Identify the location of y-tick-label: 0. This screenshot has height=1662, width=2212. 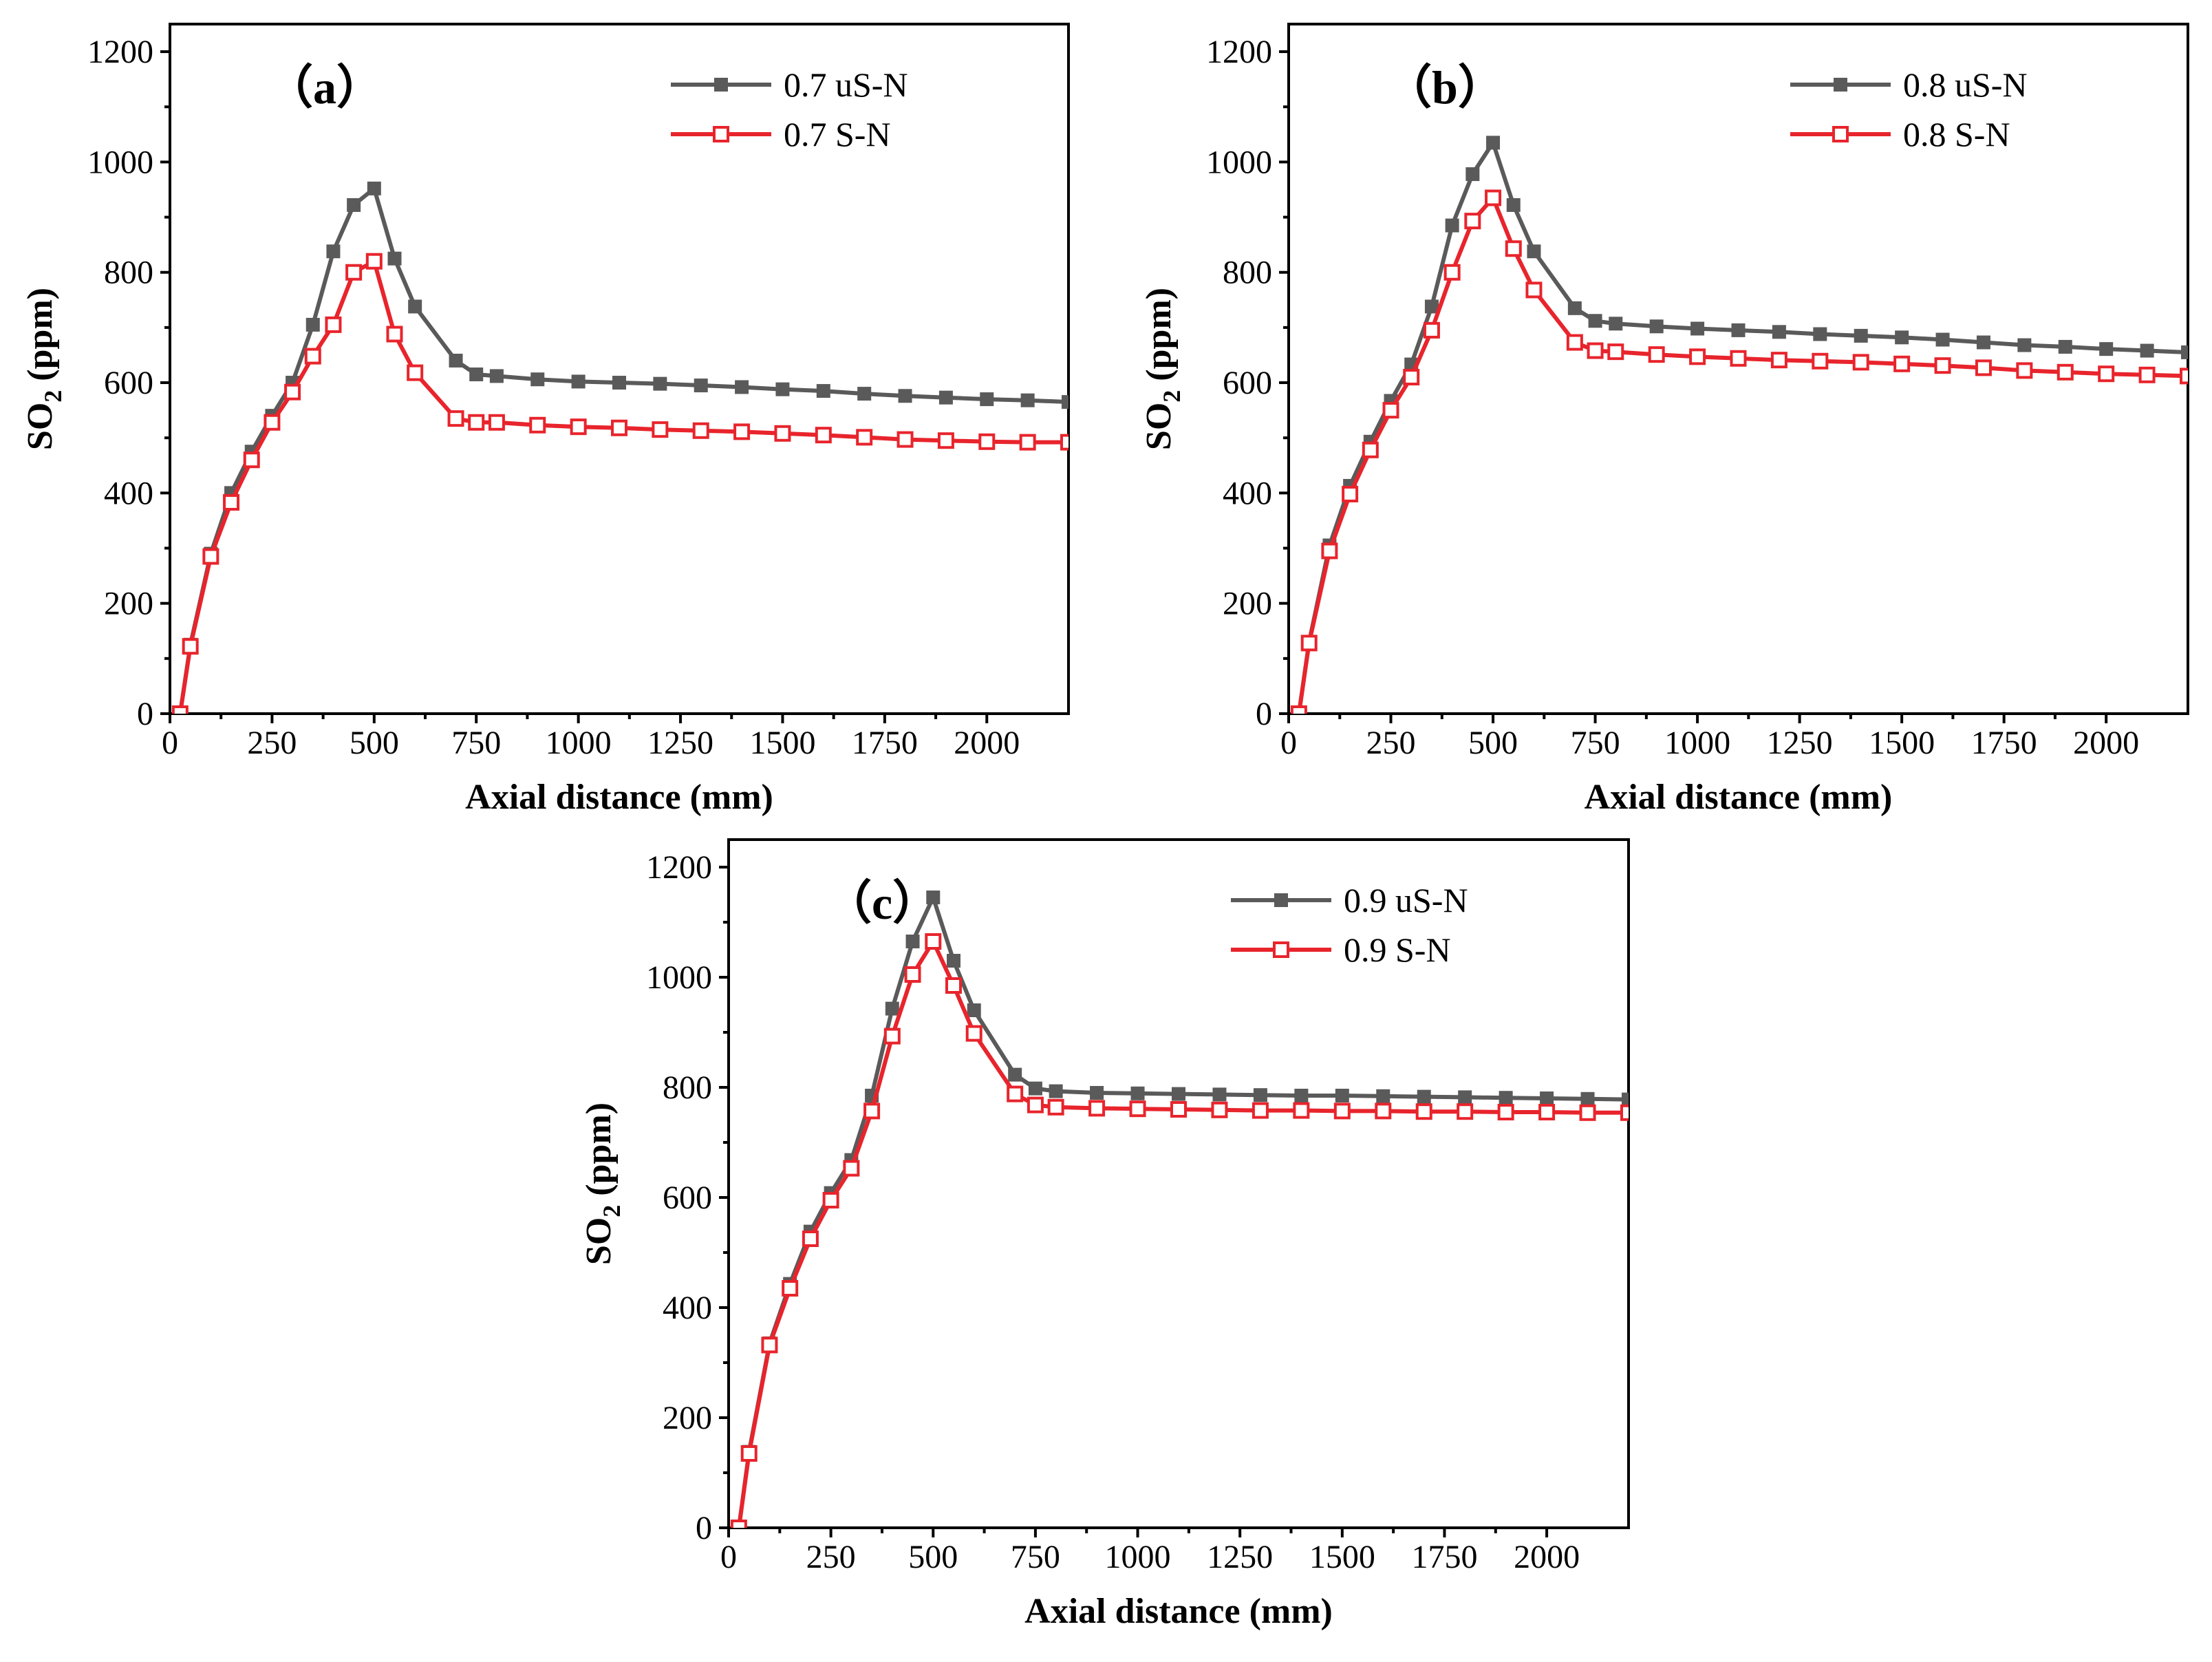
(704, 1528).